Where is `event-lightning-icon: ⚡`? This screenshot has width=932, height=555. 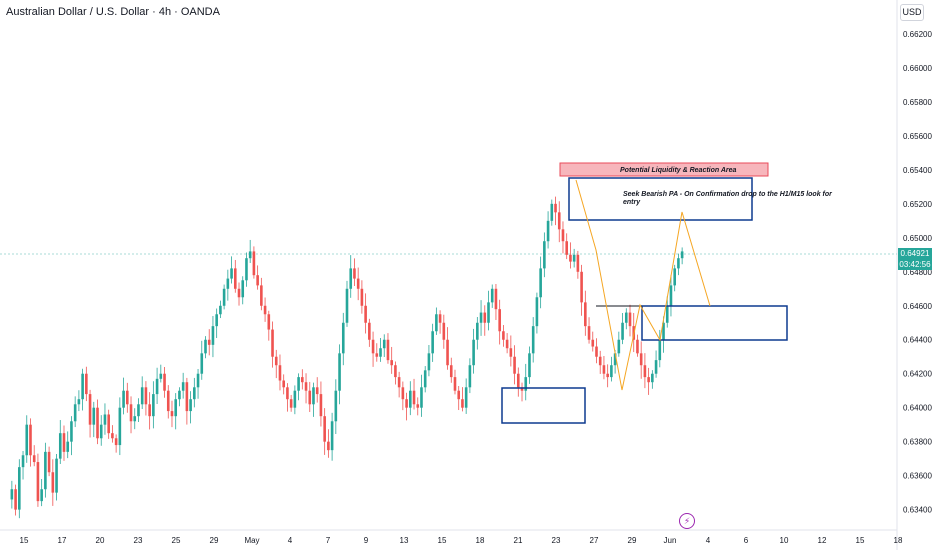 event-lightning-icon: ⚡ is located at coordinates (687, 521).